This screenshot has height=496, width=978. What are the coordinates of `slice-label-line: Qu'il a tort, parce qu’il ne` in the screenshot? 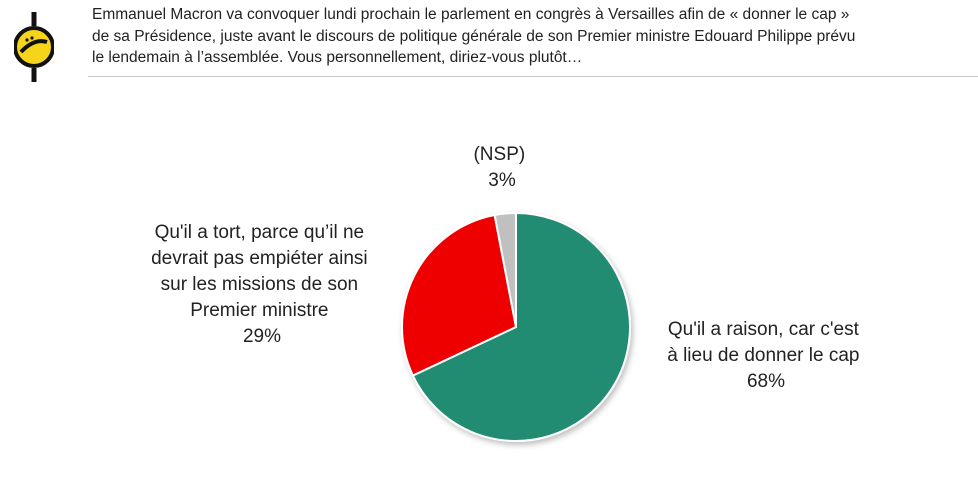 It's located at (260, 232).